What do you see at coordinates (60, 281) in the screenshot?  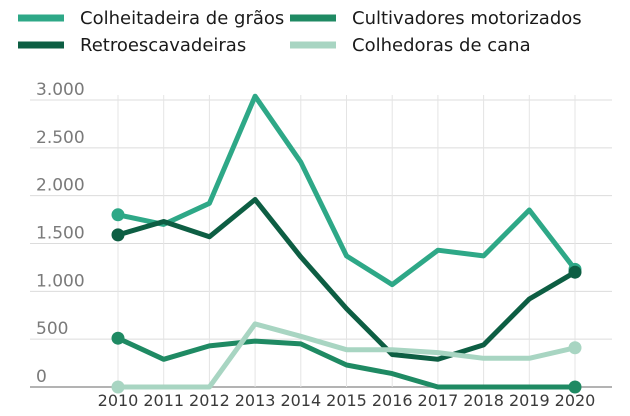 I see `y-tick-label: 1.000` at bounding box center [60, 281].